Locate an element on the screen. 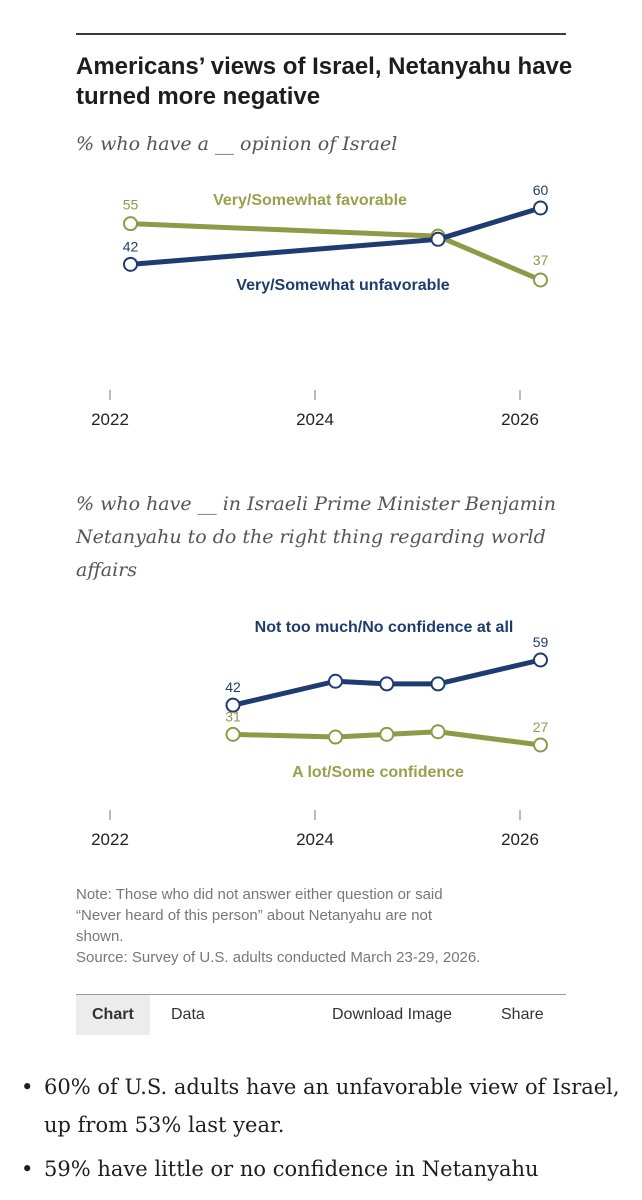 The height and width of the screenshot is (1200, 642). data-label: 59 is located at coordinates (541, 642).